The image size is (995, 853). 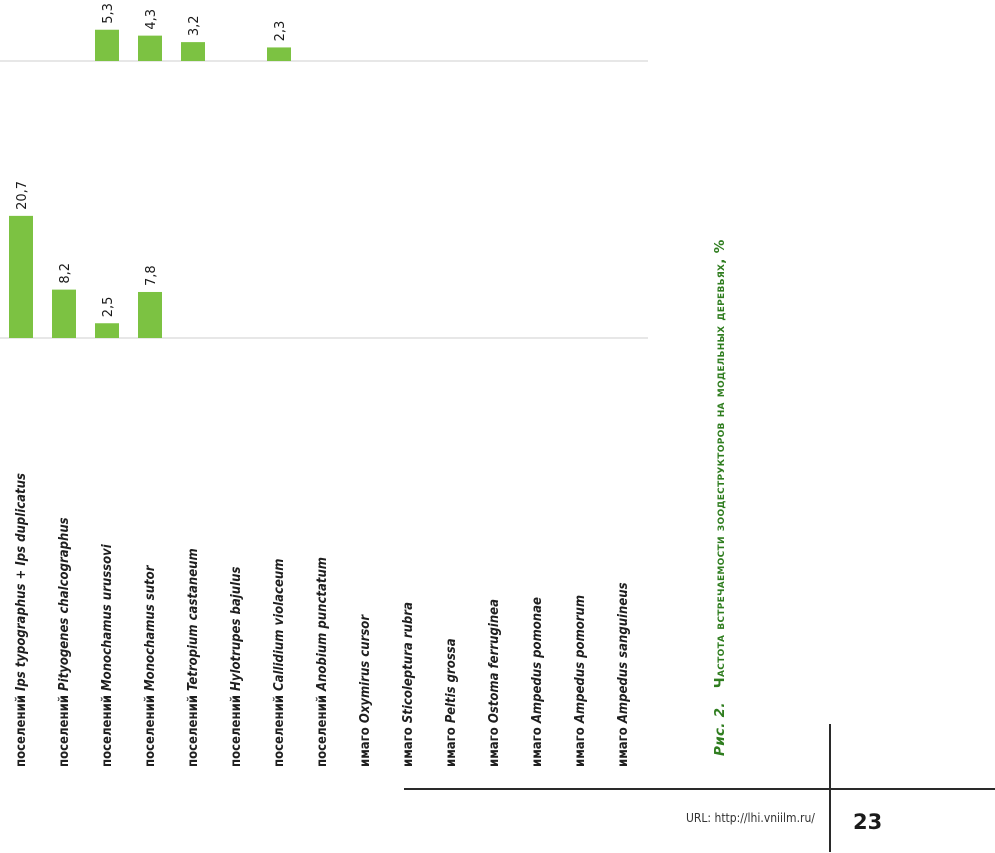 What do you see at coordinates (494, 661) in the screenshot?
I see `category-species: Ostoma ferruginea` at bounding box center [494, 661].